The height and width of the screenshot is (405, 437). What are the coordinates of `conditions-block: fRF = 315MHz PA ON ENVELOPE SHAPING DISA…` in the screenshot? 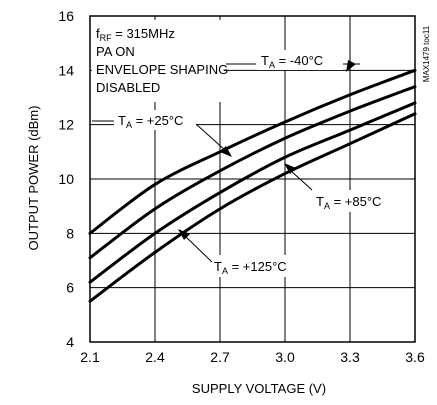 It's located at (160, 61).